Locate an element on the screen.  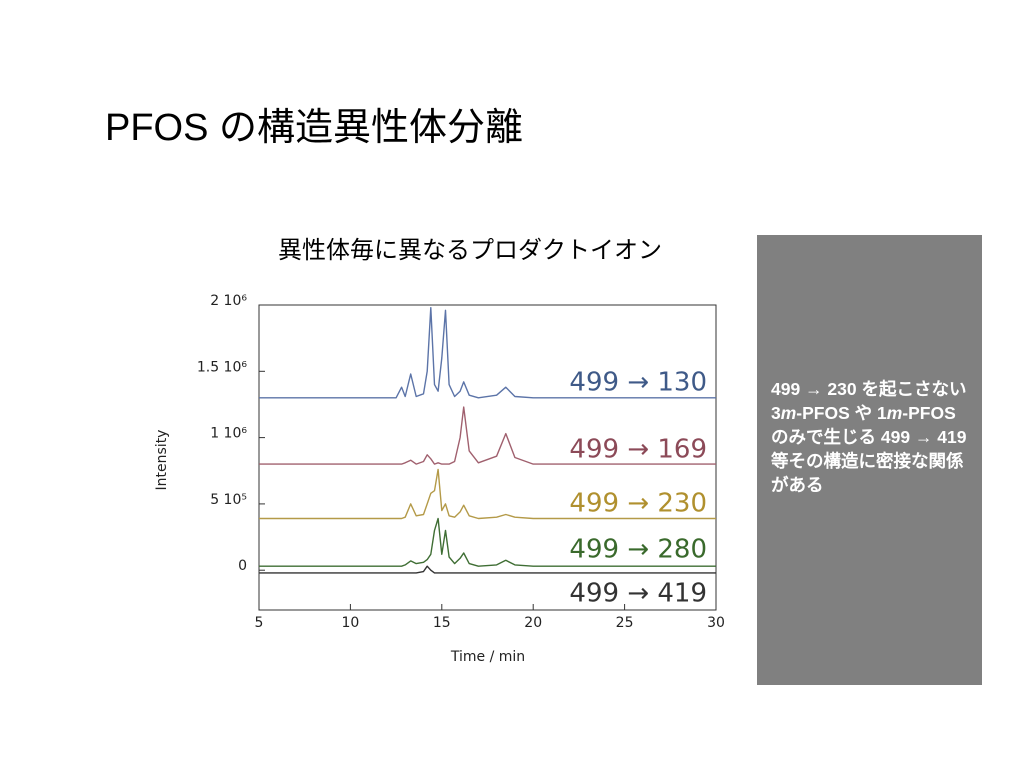
y-tick-label: 1 10⁶ is located at coordinates (228, 434).